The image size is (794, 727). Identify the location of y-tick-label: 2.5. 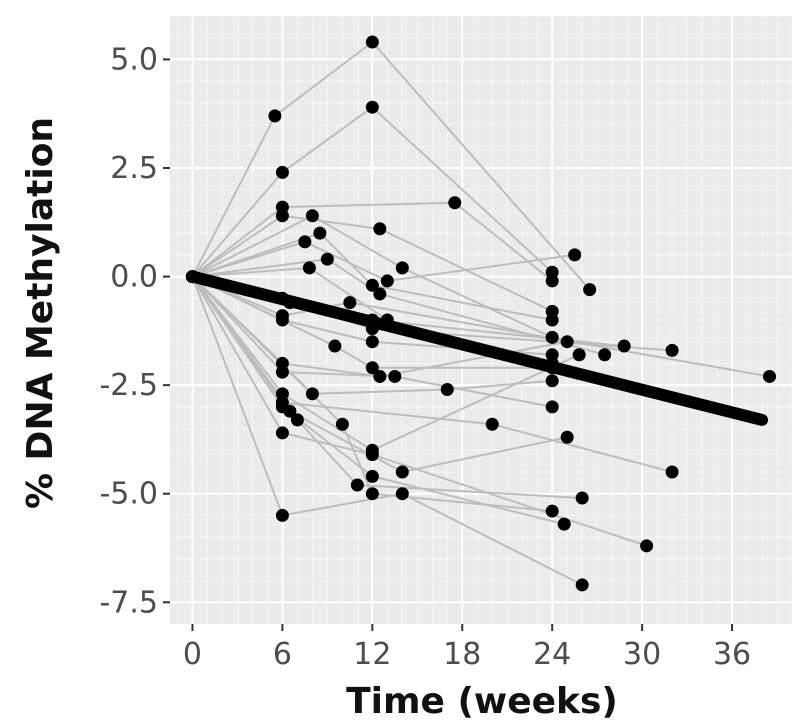
(134, 168).